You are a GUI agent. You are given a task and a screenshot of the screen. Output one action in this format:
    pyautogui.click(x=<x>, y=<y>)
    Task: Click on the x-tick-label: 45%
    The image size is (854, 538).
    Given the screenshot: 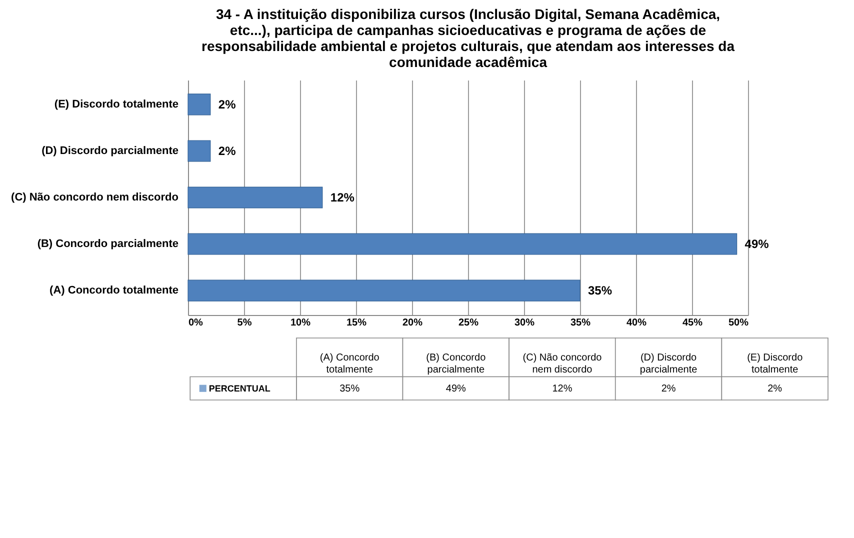 What is the action you would take?
    pyautogui.click(x=692, y=323)
    